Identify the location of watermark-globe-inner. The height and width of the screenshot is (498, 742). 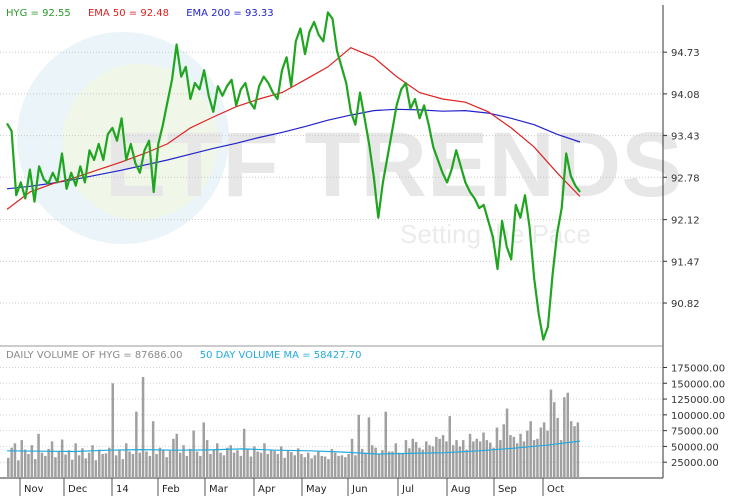
(140, 142).